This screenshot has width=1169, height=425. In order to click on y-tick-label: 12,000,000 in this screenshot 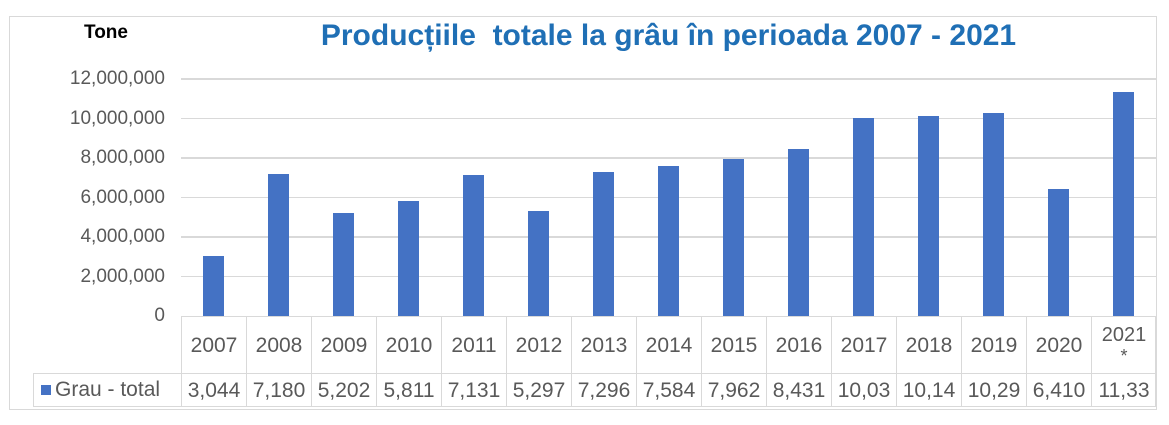, I will do `click(117, 78)`.